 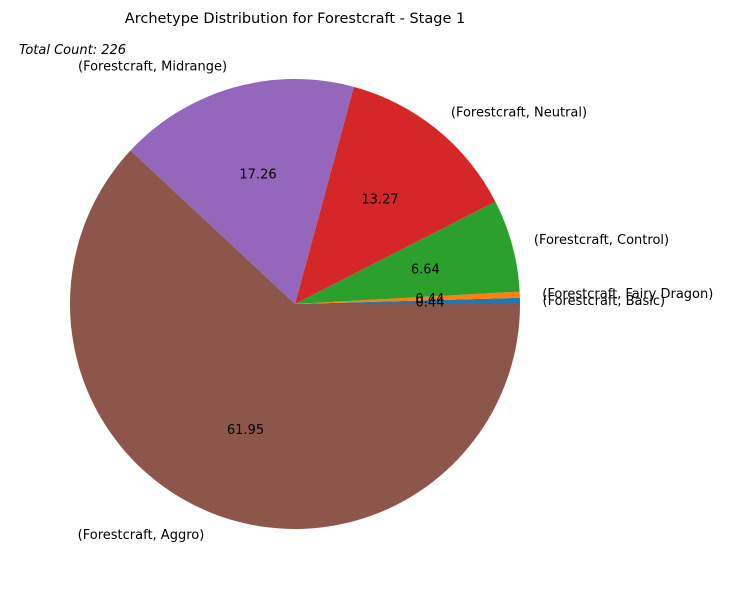 I want to click on slice-label: (Forestcraft, Aggro), so click(x=141, y=535).